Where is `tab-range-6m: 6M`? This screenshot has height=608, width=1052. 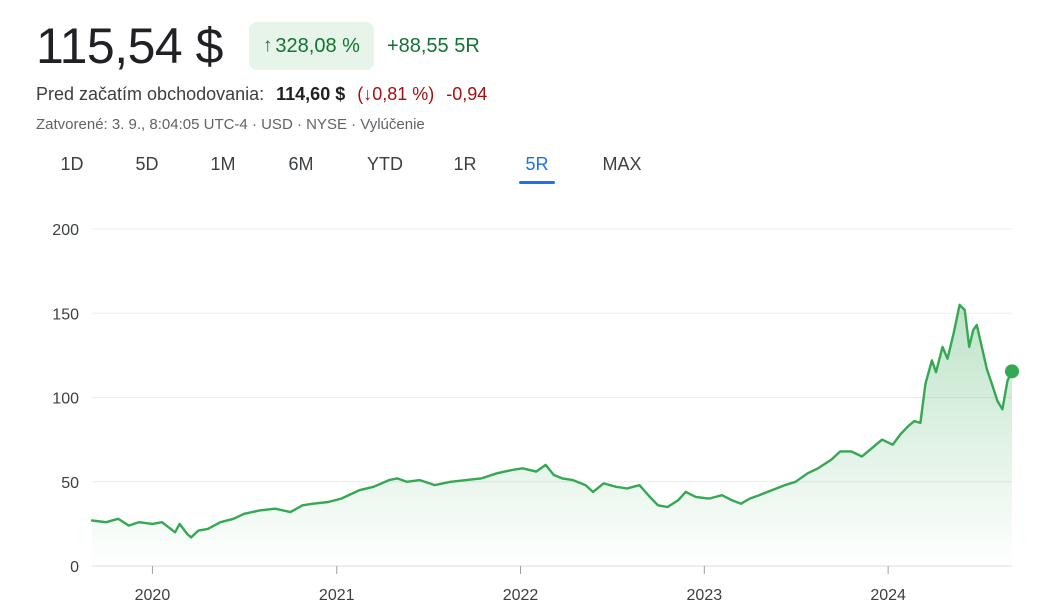 tab-range-6m: 6M is located at coordinates (301, 164).